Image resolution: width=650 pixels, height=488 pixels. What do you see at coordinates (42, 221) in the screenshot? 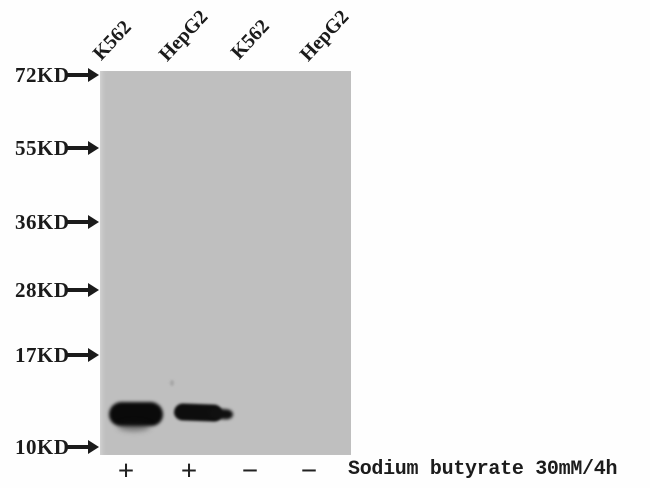
I see `marker-label: 36KD` at bounding box center [42, 221].